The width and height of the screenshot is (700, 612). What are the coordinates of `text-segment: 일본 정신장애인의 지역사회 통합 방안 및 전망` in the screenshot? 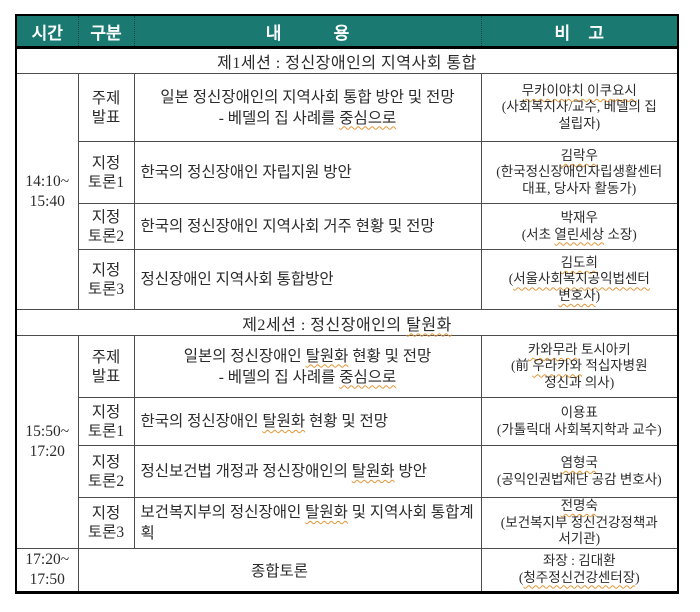 It's located at (307, 97).